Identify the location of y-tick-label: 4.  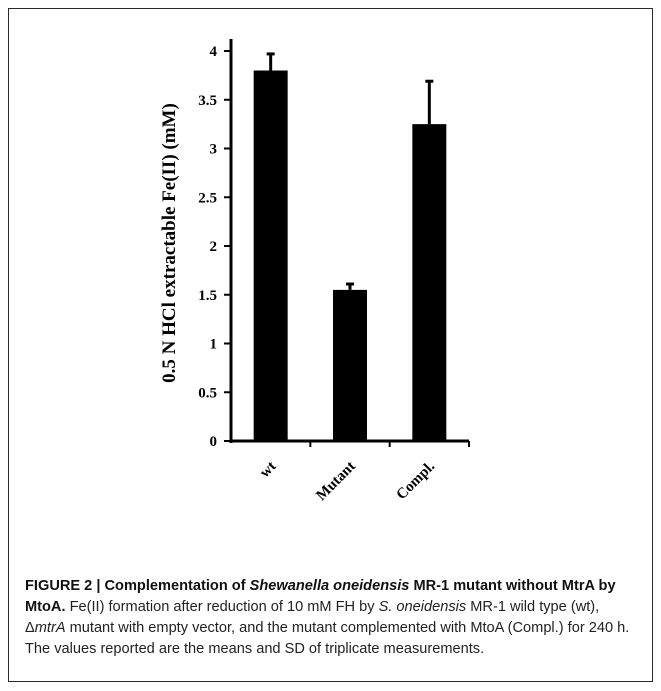
(214, 52).